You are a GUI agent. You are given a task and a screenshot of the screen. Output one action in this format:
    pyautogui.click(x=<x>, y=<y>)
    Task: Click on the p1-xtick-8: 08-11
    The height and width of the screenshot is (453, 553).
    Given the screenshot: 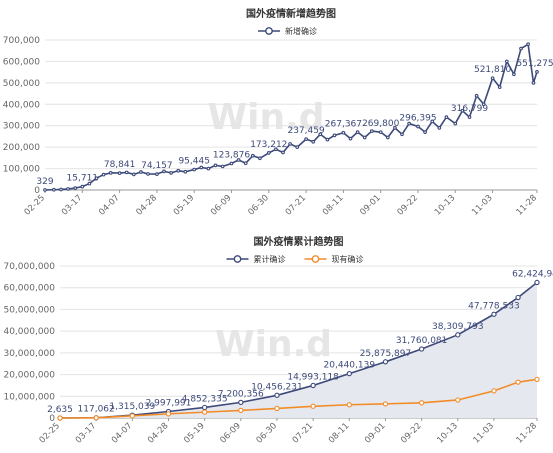 What is the action you would take?
    pyautogui.click(x=333, y=205)
    